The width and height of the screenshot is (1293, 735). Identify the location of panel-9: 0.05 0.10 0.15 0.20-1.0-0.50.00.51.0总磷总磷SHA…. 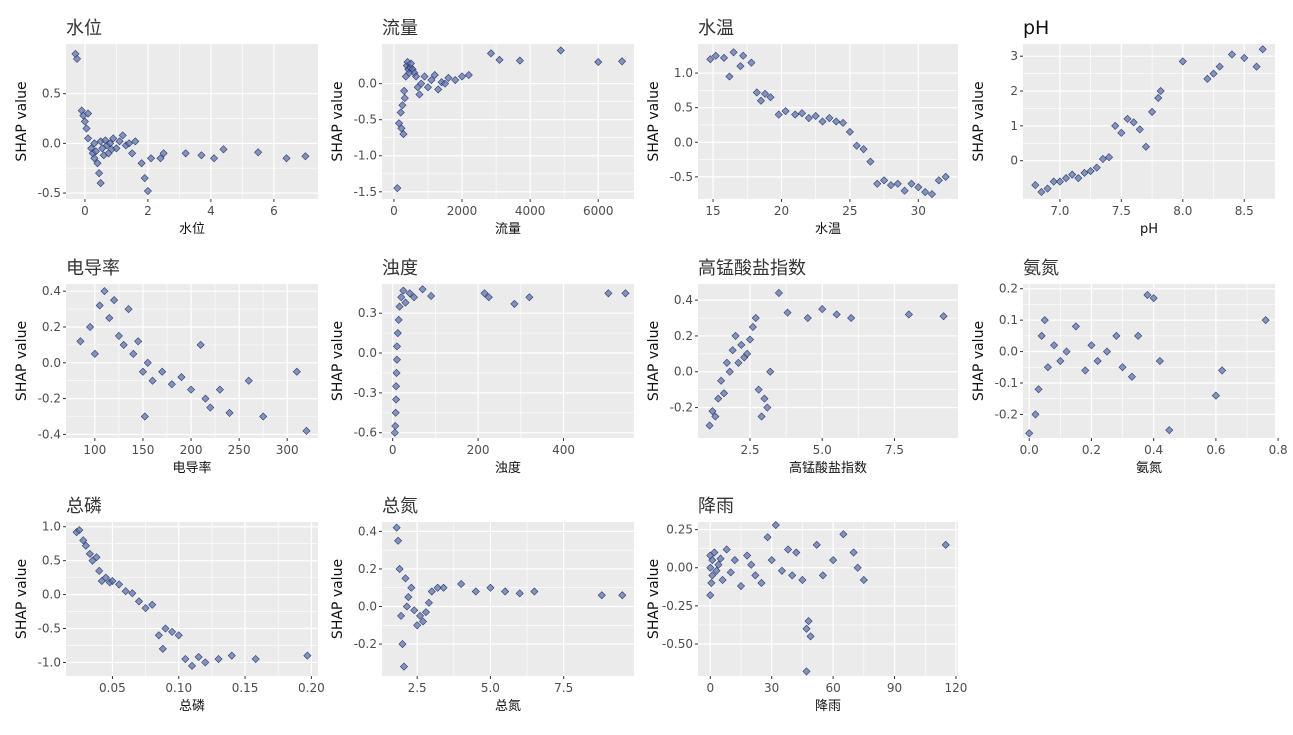
(169, 605).